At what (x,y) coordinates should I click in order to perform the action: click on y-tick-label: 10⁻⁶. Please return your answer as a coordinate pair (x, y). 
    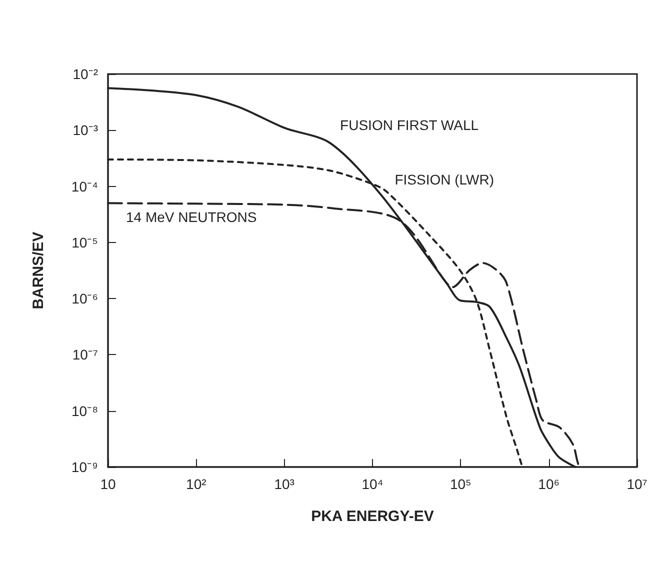
    Looking at the image, I should click on (85, 298).